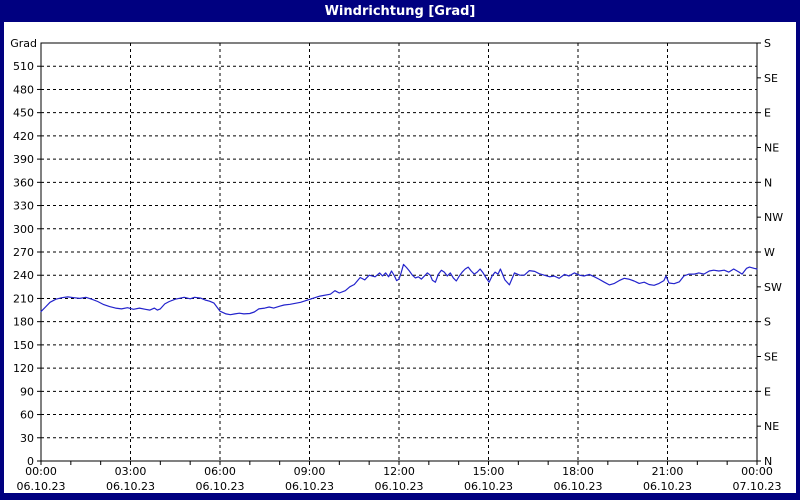 The image size is (800, 500). Describe the element at coordinates (23, 136) in the screenshot. I see `y-left-tick-label: 420` at that location.